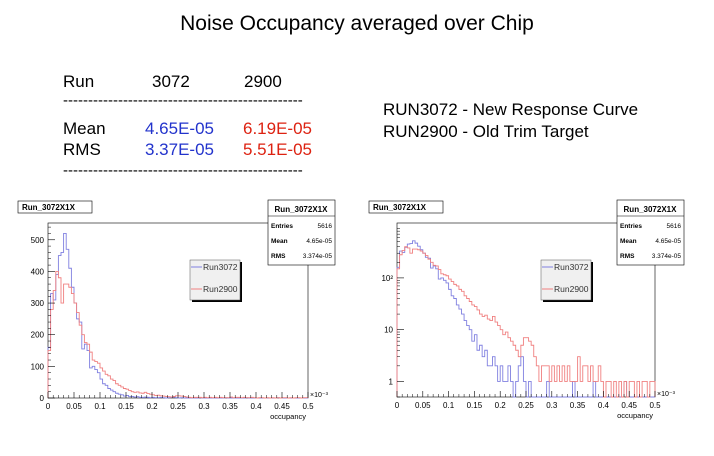  What do you see at coordinates (511, 109) in the screenshot?
I see `note-run3072: RUN3072 - New Response Curve` at bounding box center [511, 109].